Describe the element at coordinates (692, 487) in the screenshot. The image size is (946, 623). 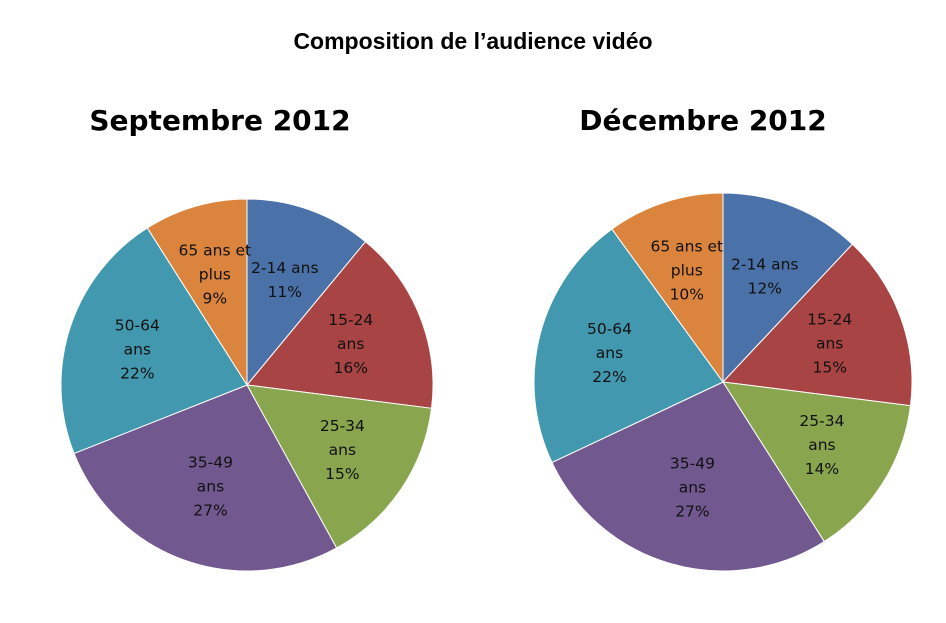
I see `slice-label-decembre-3: 35-49 ans 27%` at that location.